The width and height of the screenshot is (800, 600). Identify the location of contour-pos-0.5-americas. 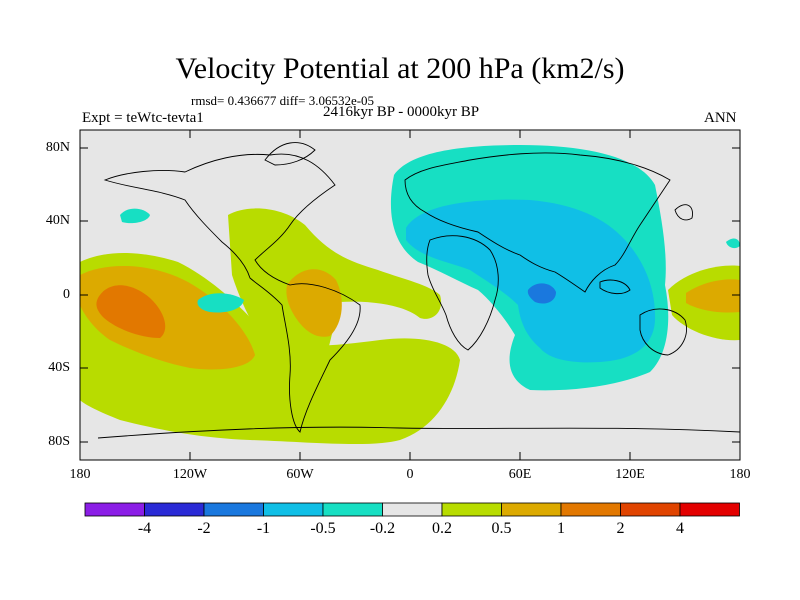
(314, 303).